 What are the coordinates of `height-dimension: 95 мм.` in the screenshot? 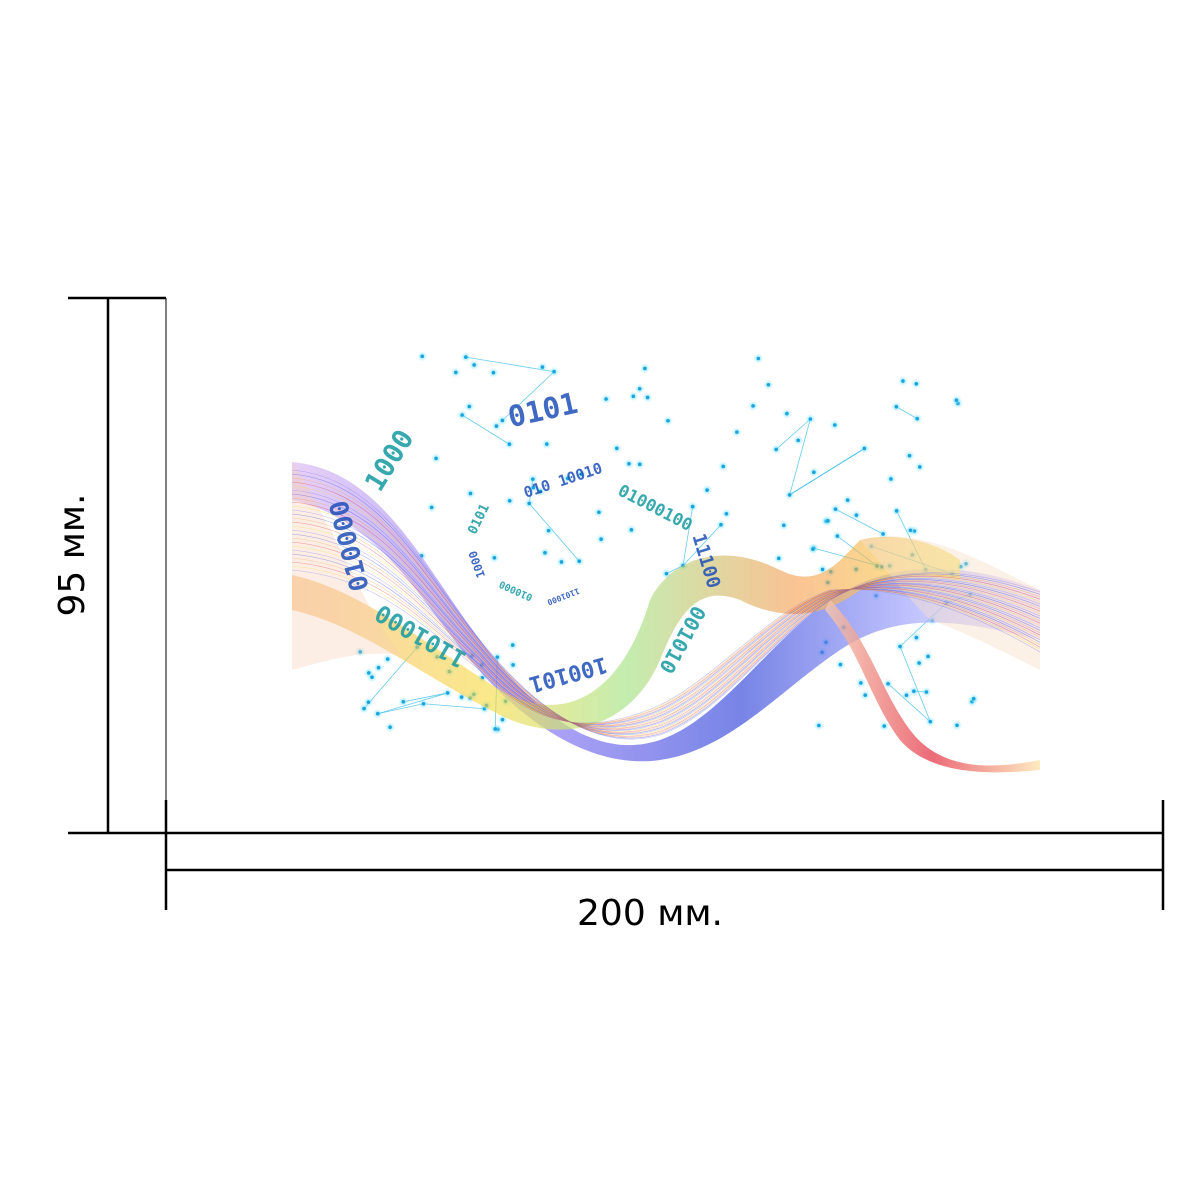 It's located at (109, 565).